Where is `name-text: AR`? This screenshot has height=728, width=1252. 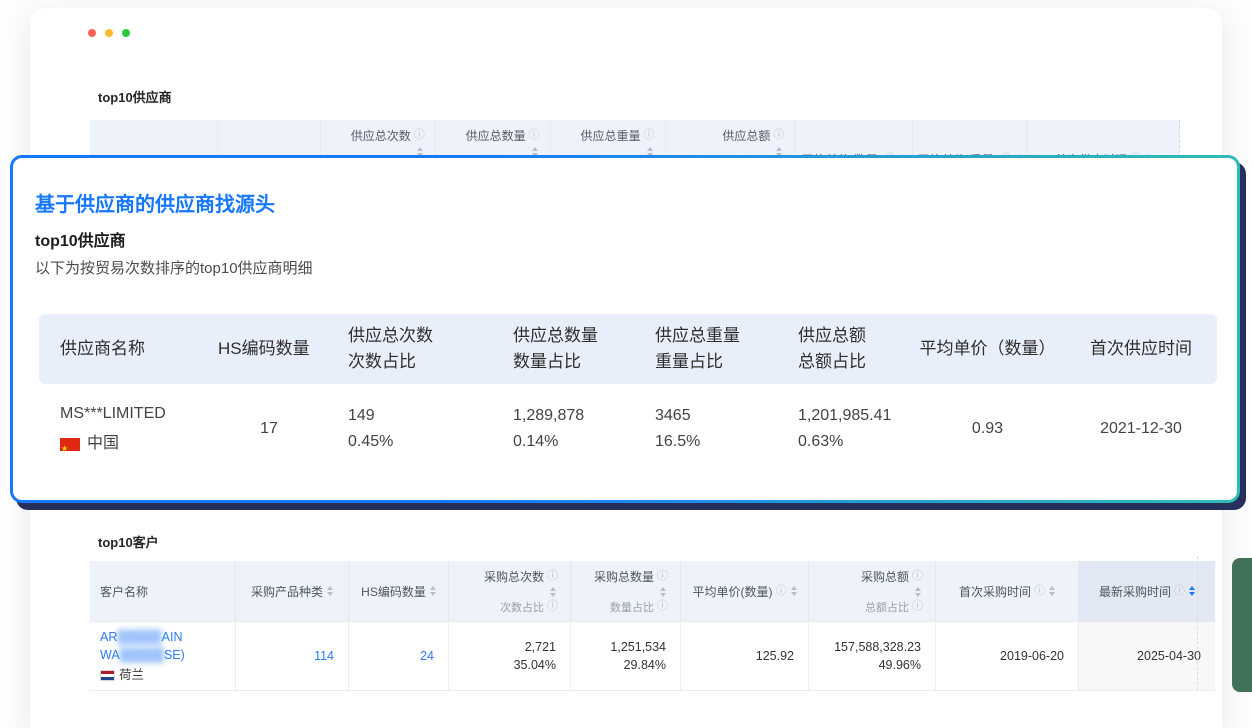 name-text: AR is located at coordinates (109, 637).